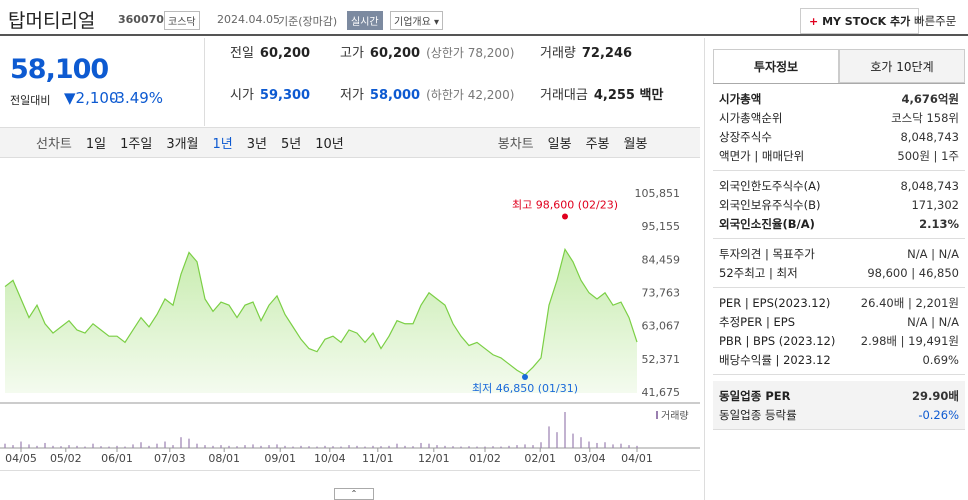 Image resolution: width=968 pixels, height=500 pixels. I want to click on change: ▼2,100, so click(91, 98).